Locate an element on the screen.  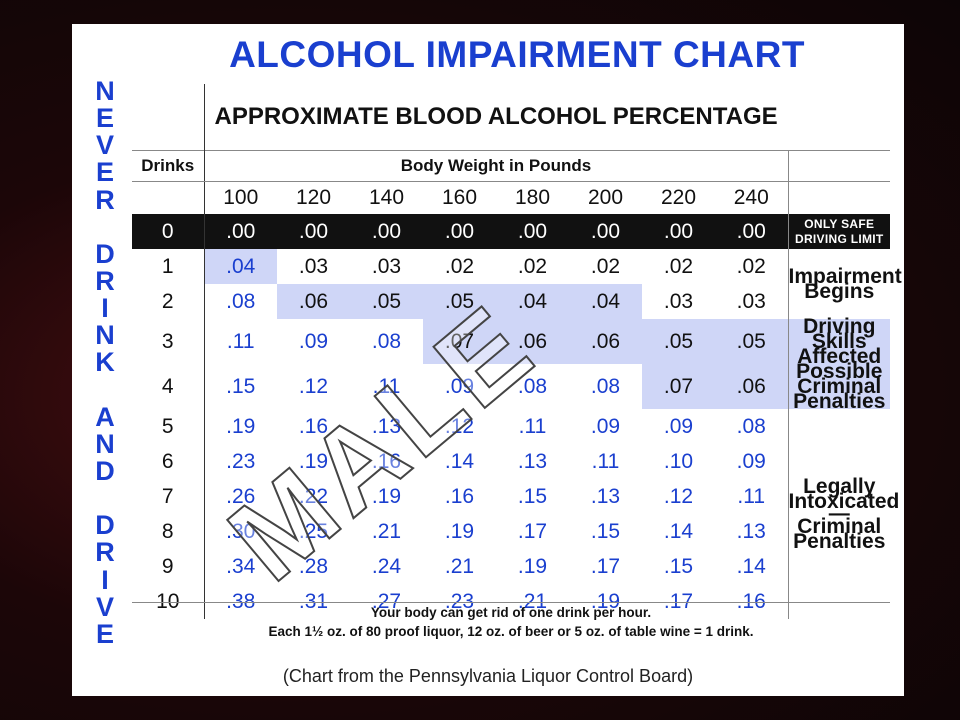
drinks-count: 6 is located at coordinates (167, 461).